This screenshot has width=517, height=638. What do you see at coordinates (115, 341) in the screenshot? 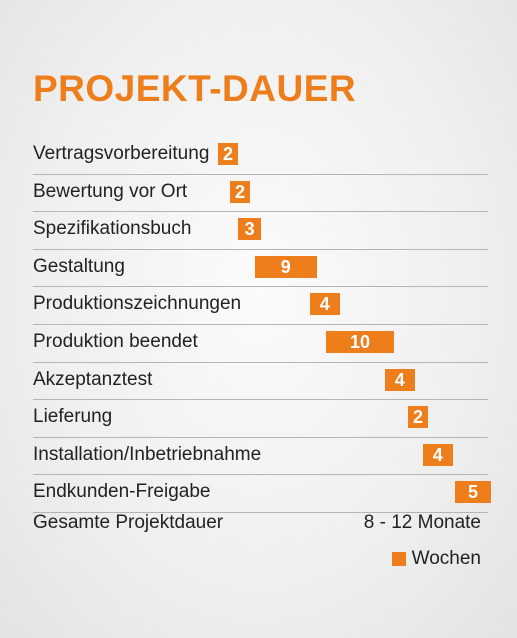
I see `task-label: Produktion beendet` at bounding box center [115, 341].